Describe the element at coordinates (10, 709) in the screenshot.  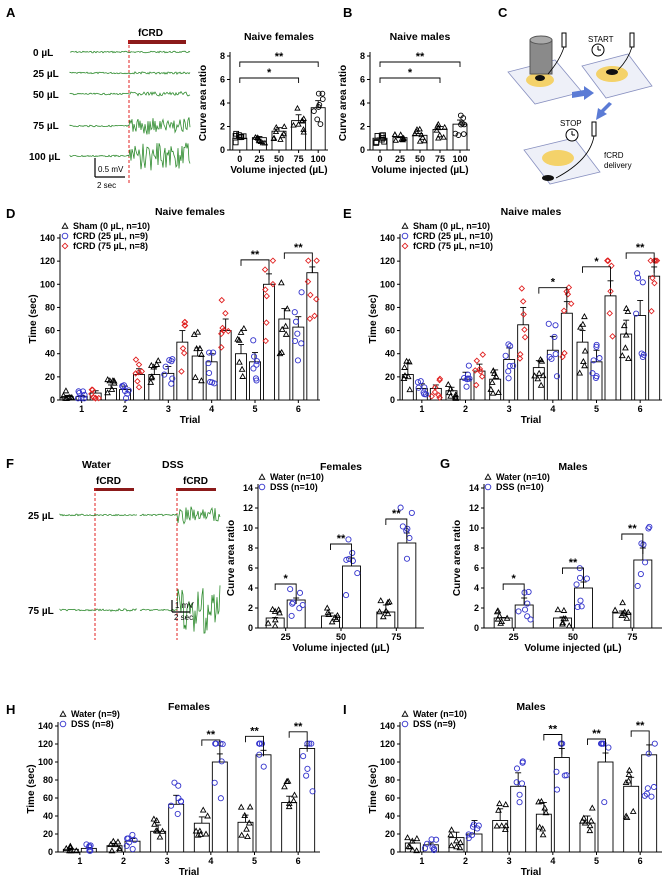
I see `panel-letter: H` at that location.